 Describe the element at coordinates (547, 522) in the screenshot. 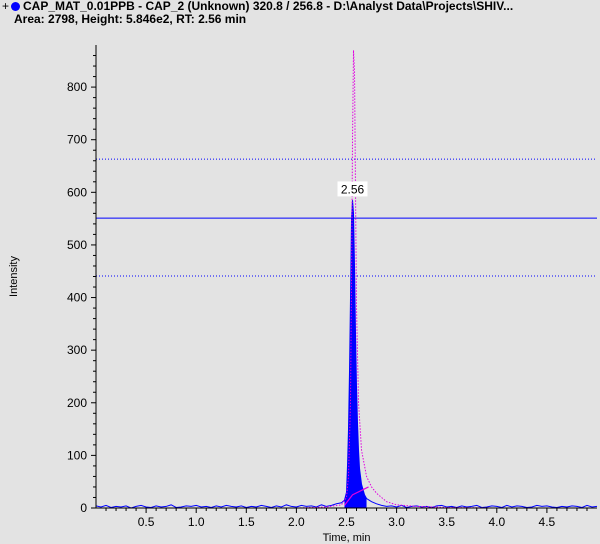

I see `x-tick-label-8: 4.5` at that location.